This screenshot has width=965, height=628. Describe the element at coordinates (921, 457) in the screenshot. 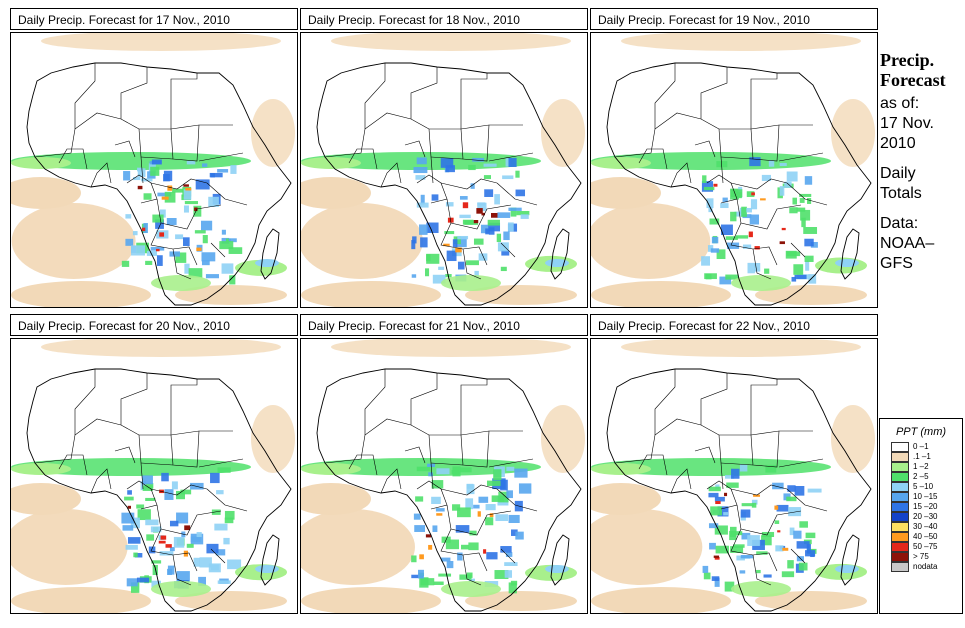

I see `legend-item: .1 –1` at that location.